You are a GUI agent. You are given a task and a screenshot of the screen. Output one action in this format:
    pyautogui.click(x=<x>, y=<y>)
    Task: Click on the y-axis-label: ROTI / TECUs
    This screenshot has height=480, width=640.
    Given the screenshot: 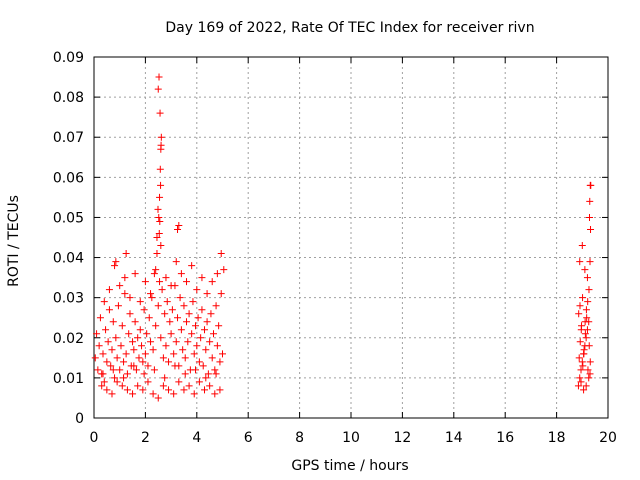 What is the action you would take?
    pyautogui.click(x=14, y=241)
    